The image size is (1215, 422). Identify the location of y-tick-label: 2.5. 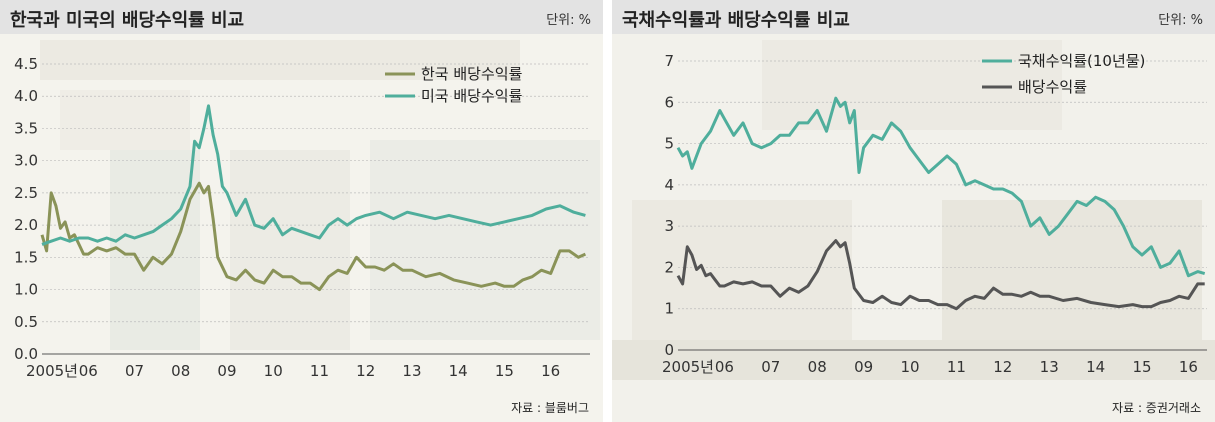
(26, 193).